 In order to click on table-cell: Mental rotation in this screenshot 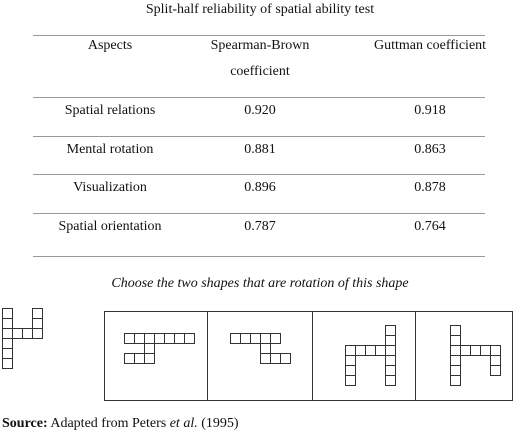, I will do `click(110, 149)`.